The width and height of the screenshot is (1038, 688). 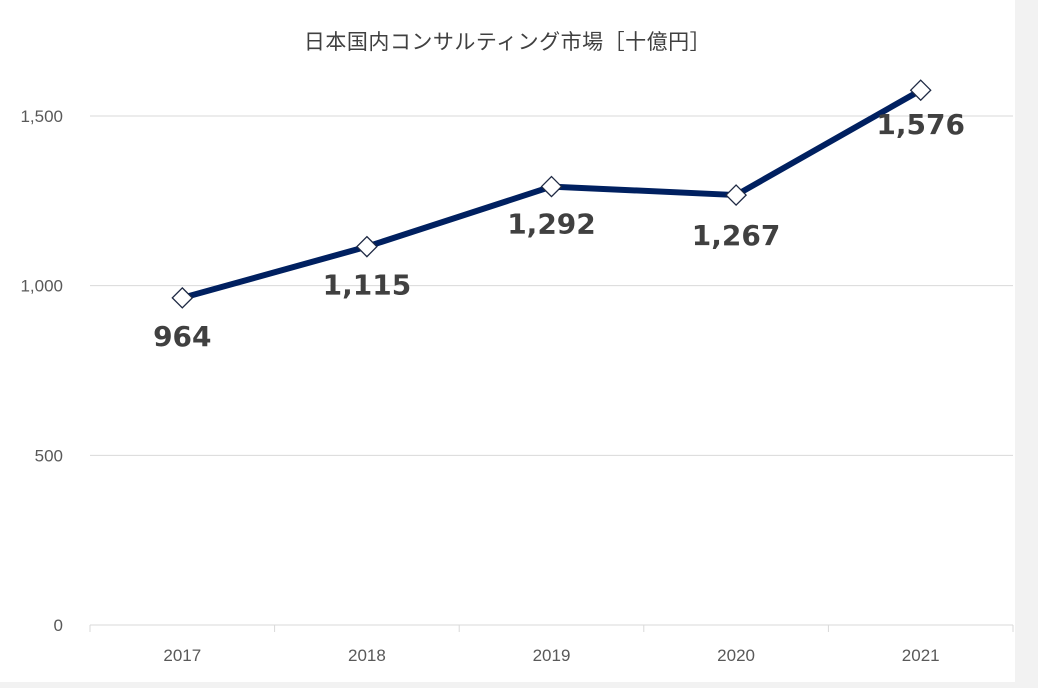 I want to click on x-tick-label: 2018, so click(x=367, y=655).